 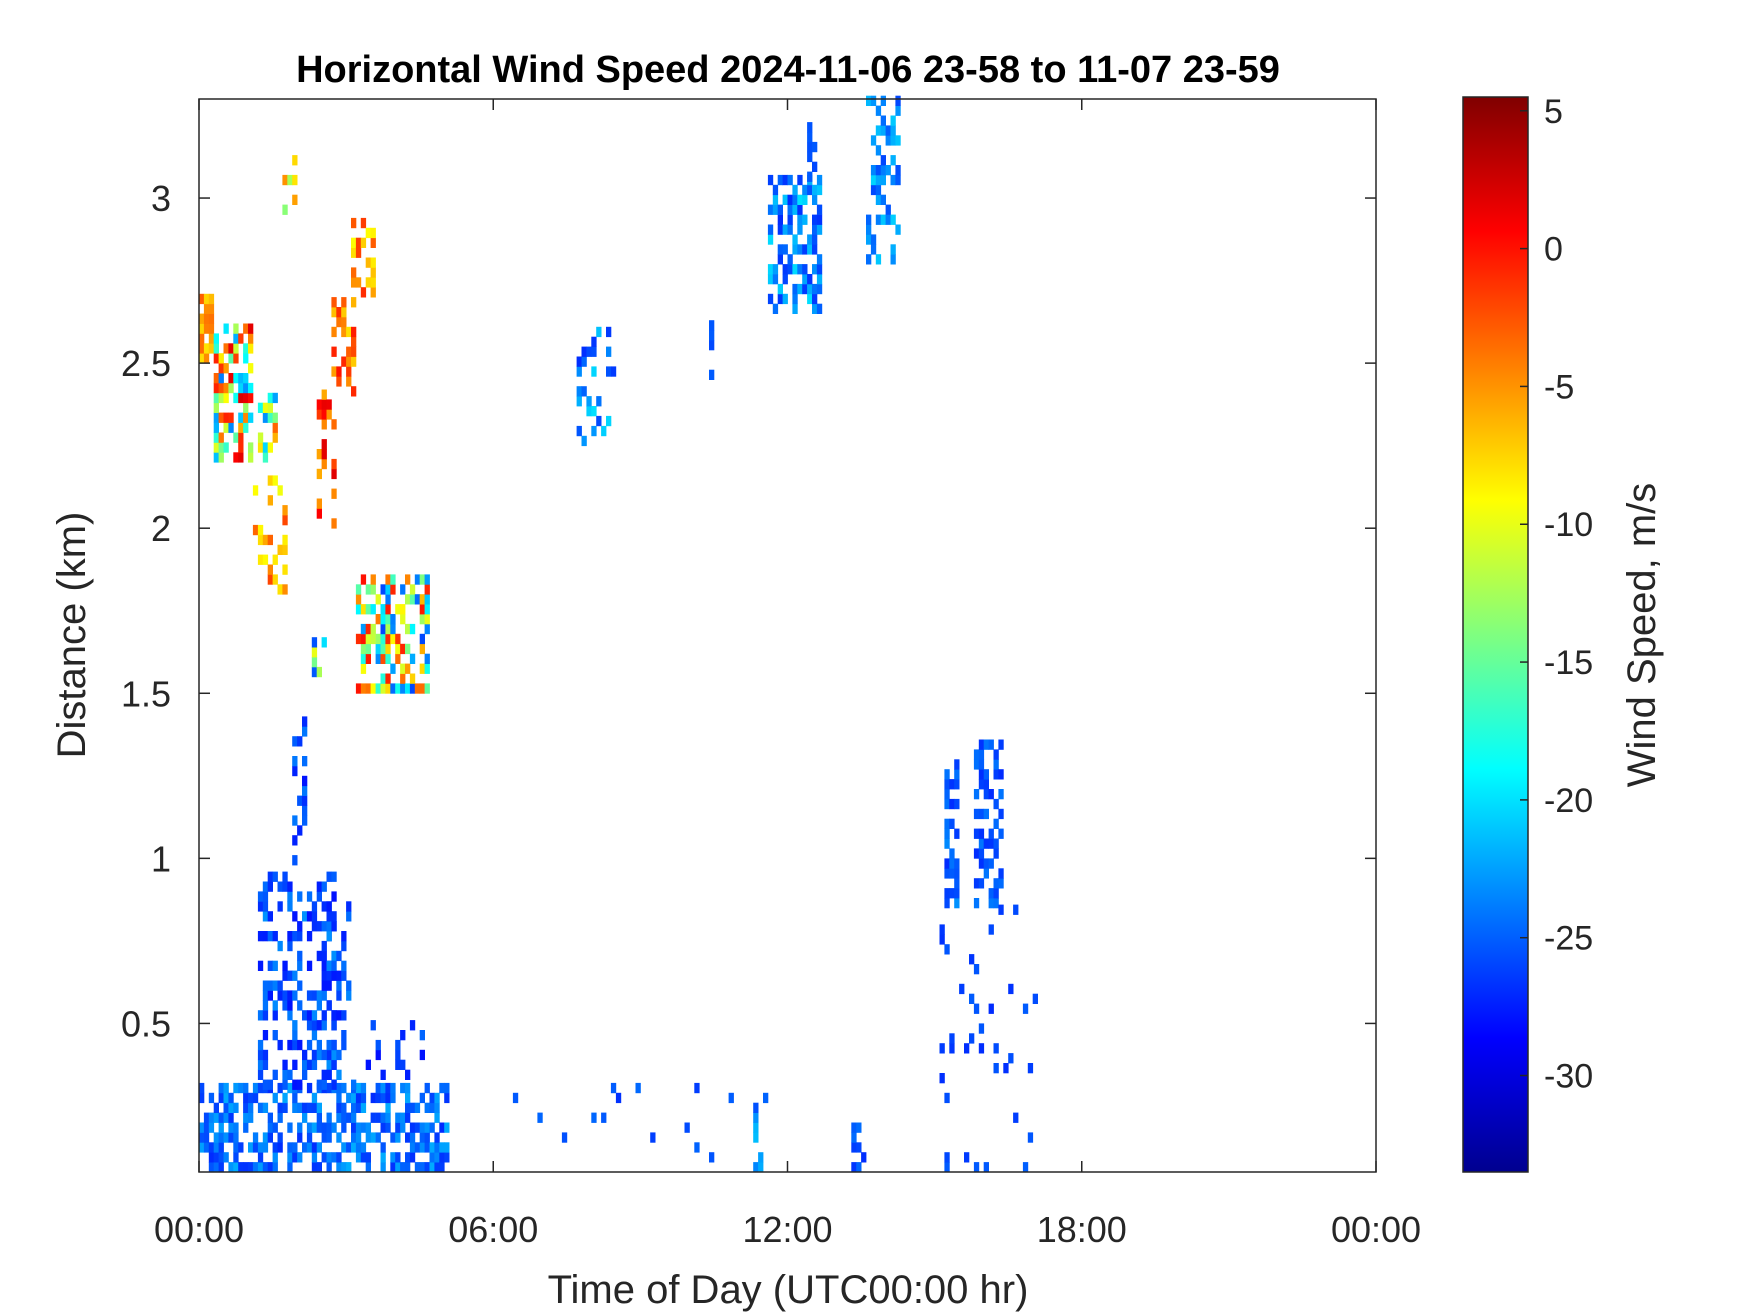 What do you see at coordinates (787, 1229) in the screenshot?
I see `x-tick-label: 12:00` at bounding box center [787, 1229].